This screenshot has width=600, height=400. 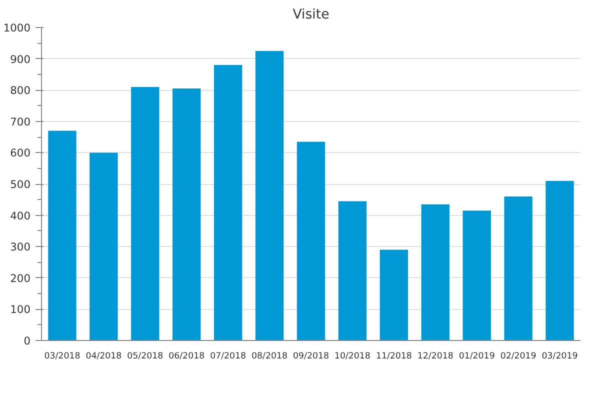 I want to click on x-tick-label: 12/2018, so click(x=435, y=357).